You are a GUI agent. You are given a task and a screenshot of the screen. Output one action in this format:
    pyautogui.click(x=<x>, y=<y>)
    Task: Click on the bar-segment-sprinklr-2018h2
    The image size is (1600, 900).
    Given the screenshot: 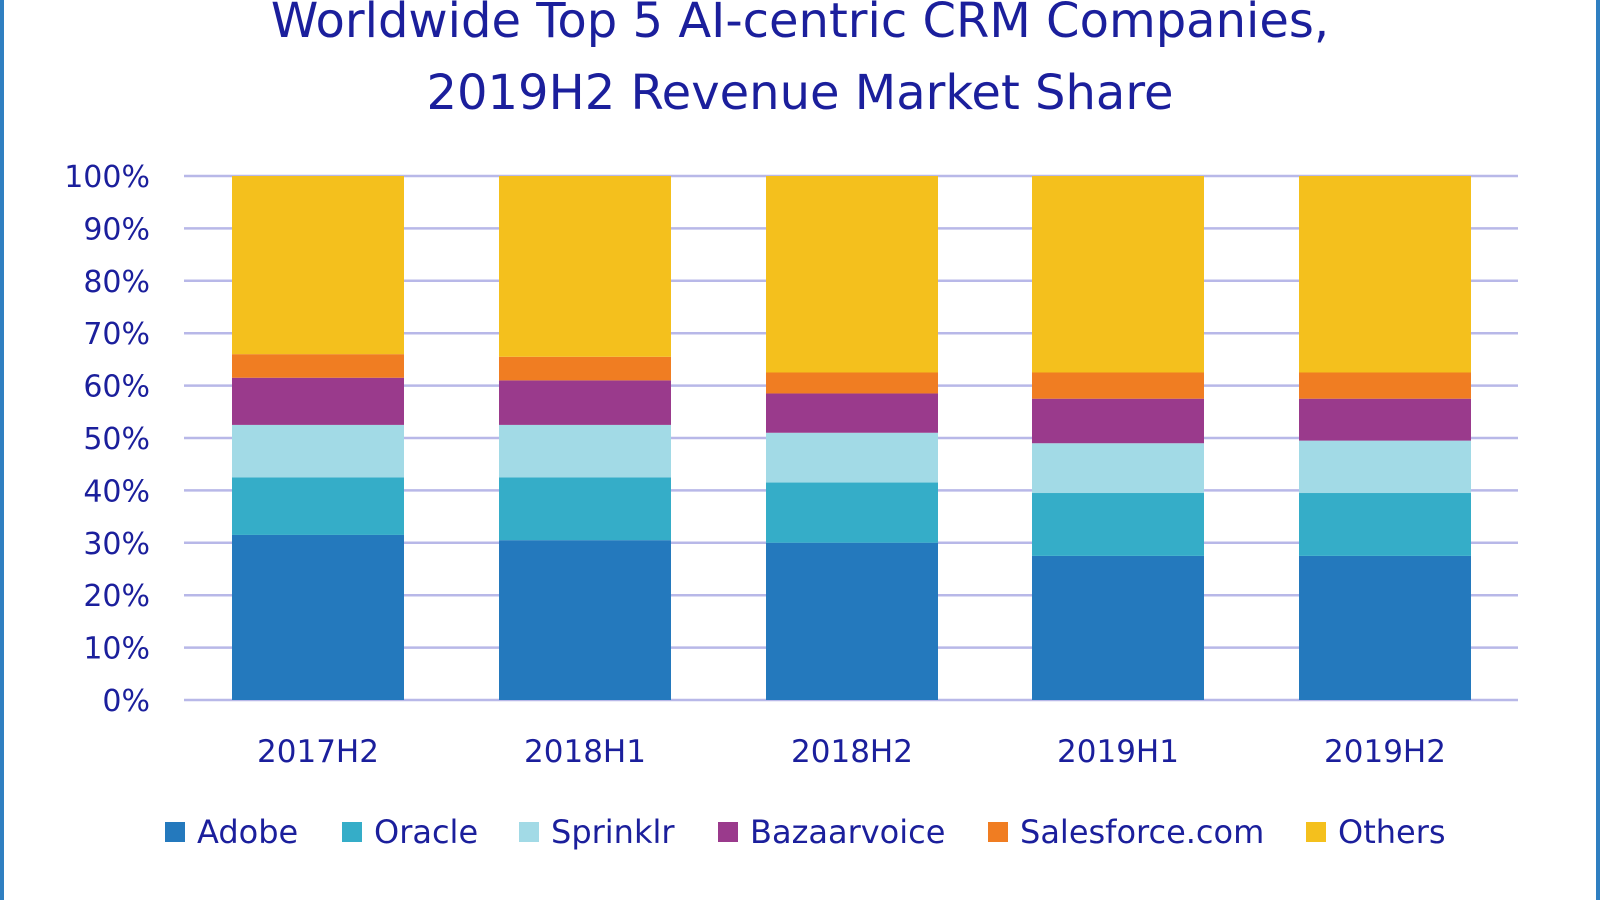 What is the action you would take?
    pyautogui.click(x=852, y=457)
    